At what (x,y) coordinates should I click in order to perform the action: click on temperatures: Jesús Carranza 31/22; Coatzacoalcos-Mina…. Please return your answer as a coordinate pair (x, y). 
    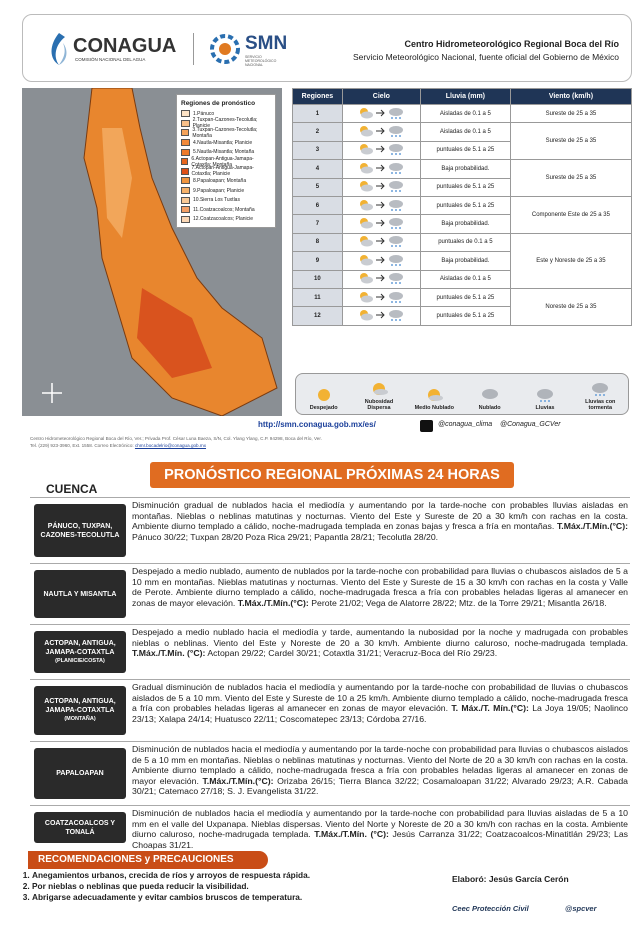
    Looking at the image, I should click on (380, 839).